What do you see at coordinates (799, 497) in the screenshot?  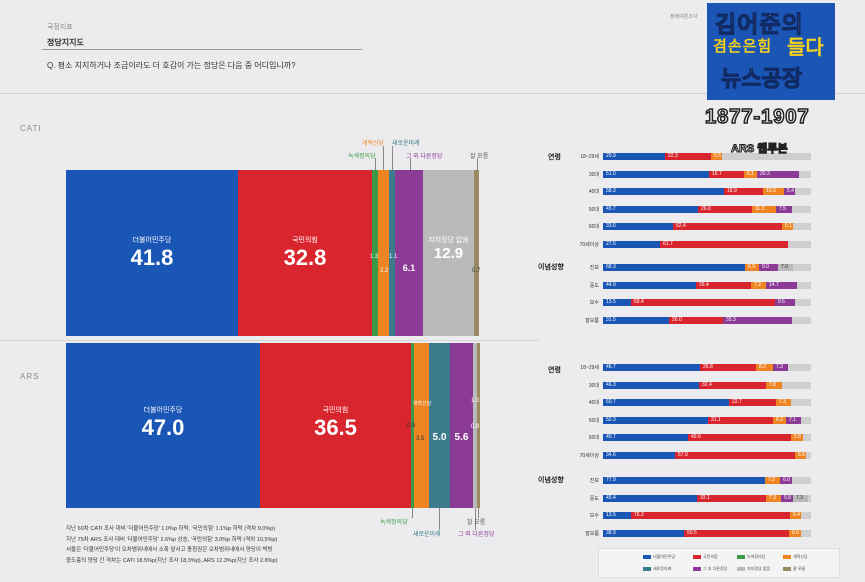 I see `ars-ideology-row-segment-value: 7.3` at bounding box center [799, 497].